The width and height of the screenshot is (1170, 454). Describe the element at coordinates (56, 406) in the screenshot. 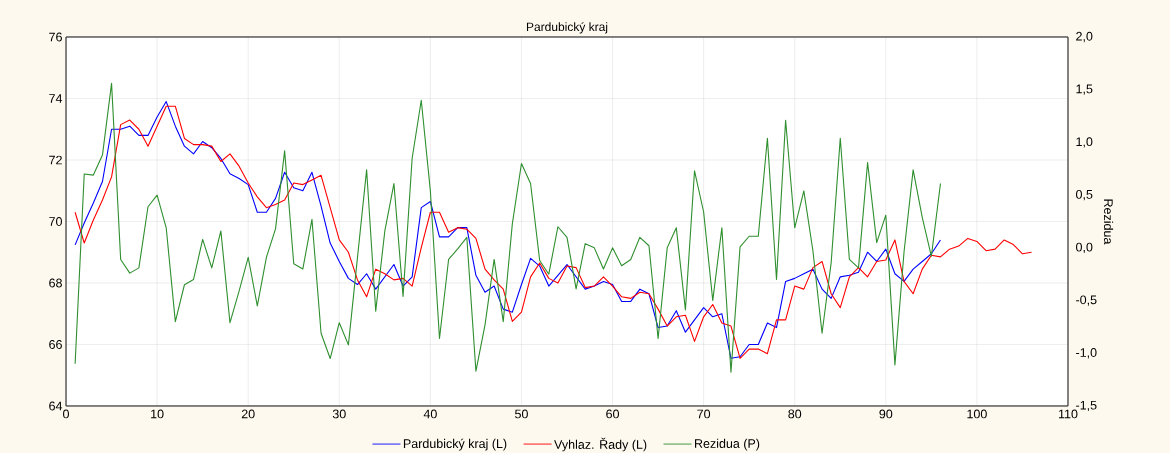

I see `y-tick-label: 64` at that location.